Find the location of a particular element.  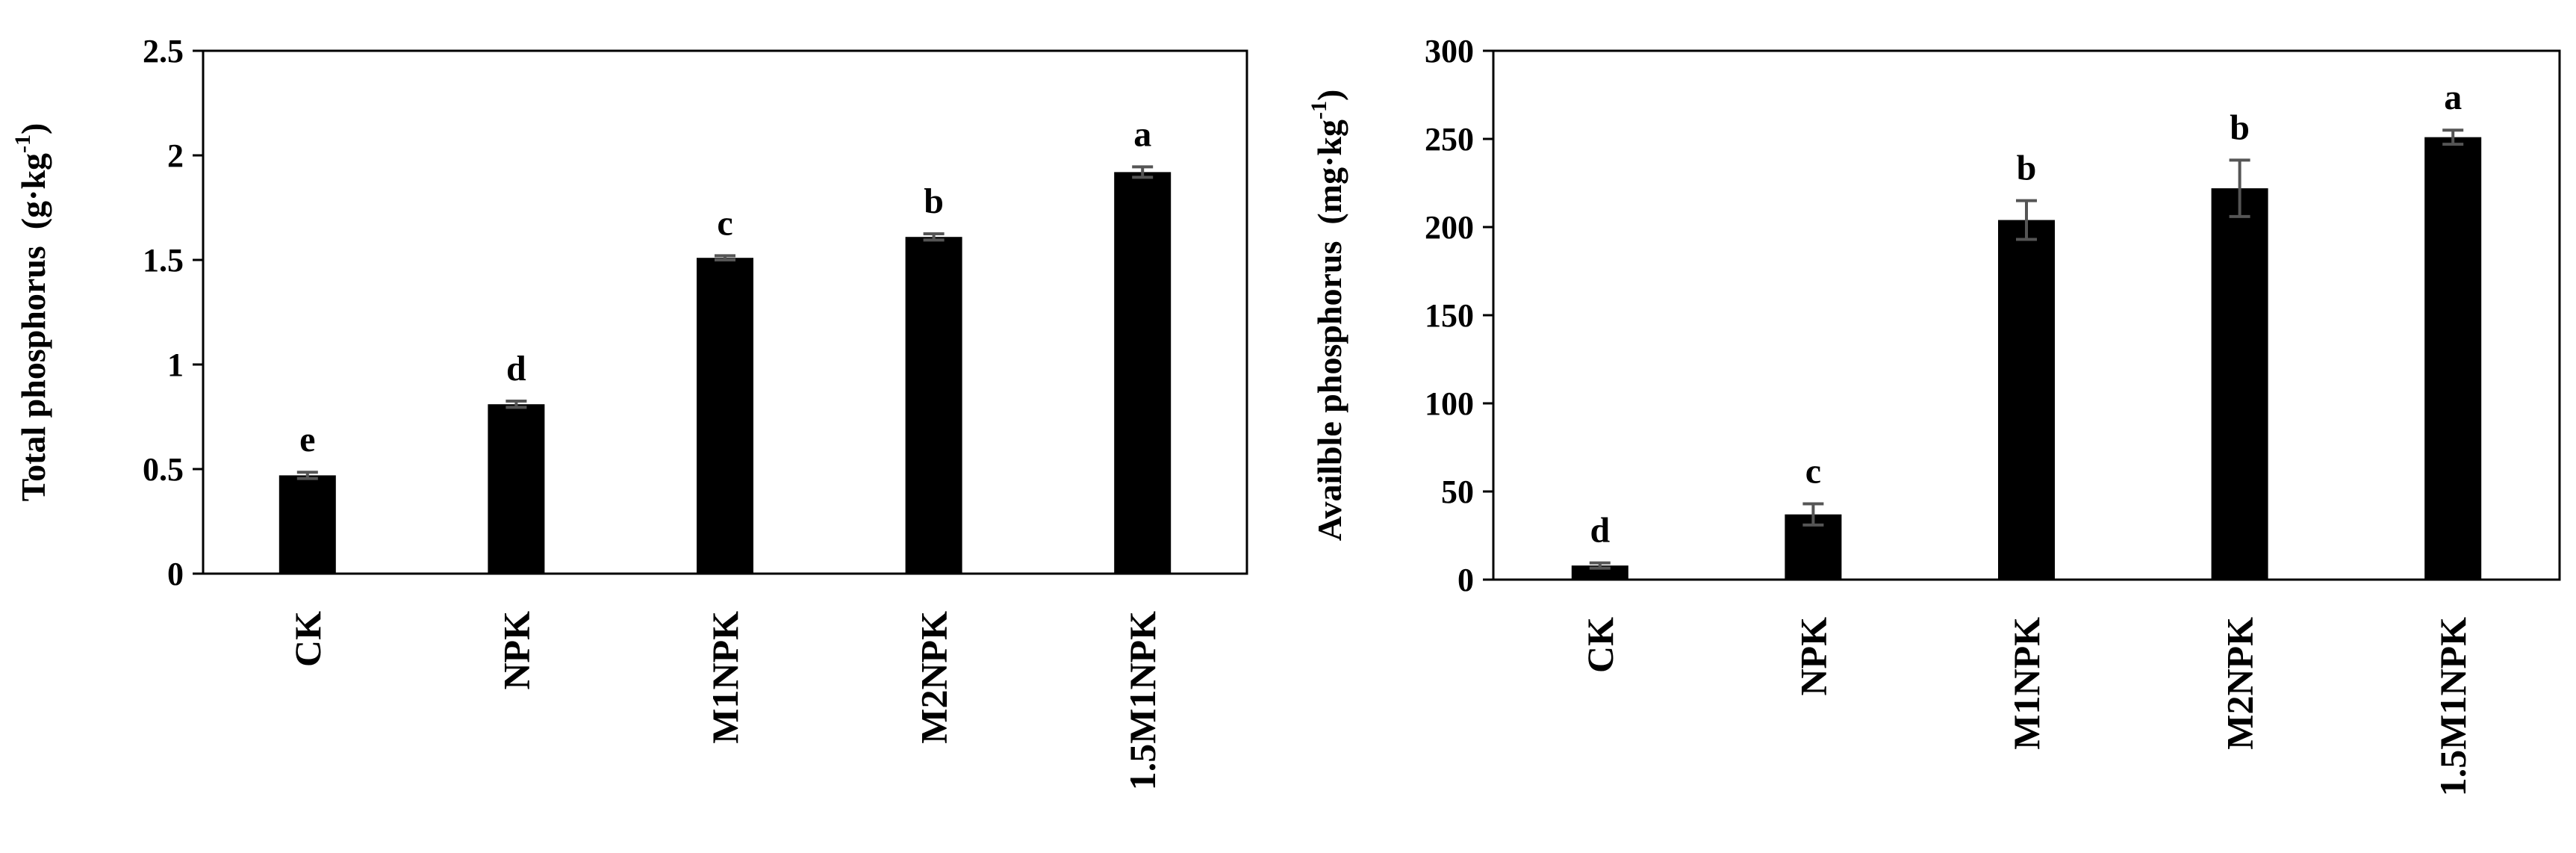

y-tick-label: 2.5 is located at coordinates (163, 51).